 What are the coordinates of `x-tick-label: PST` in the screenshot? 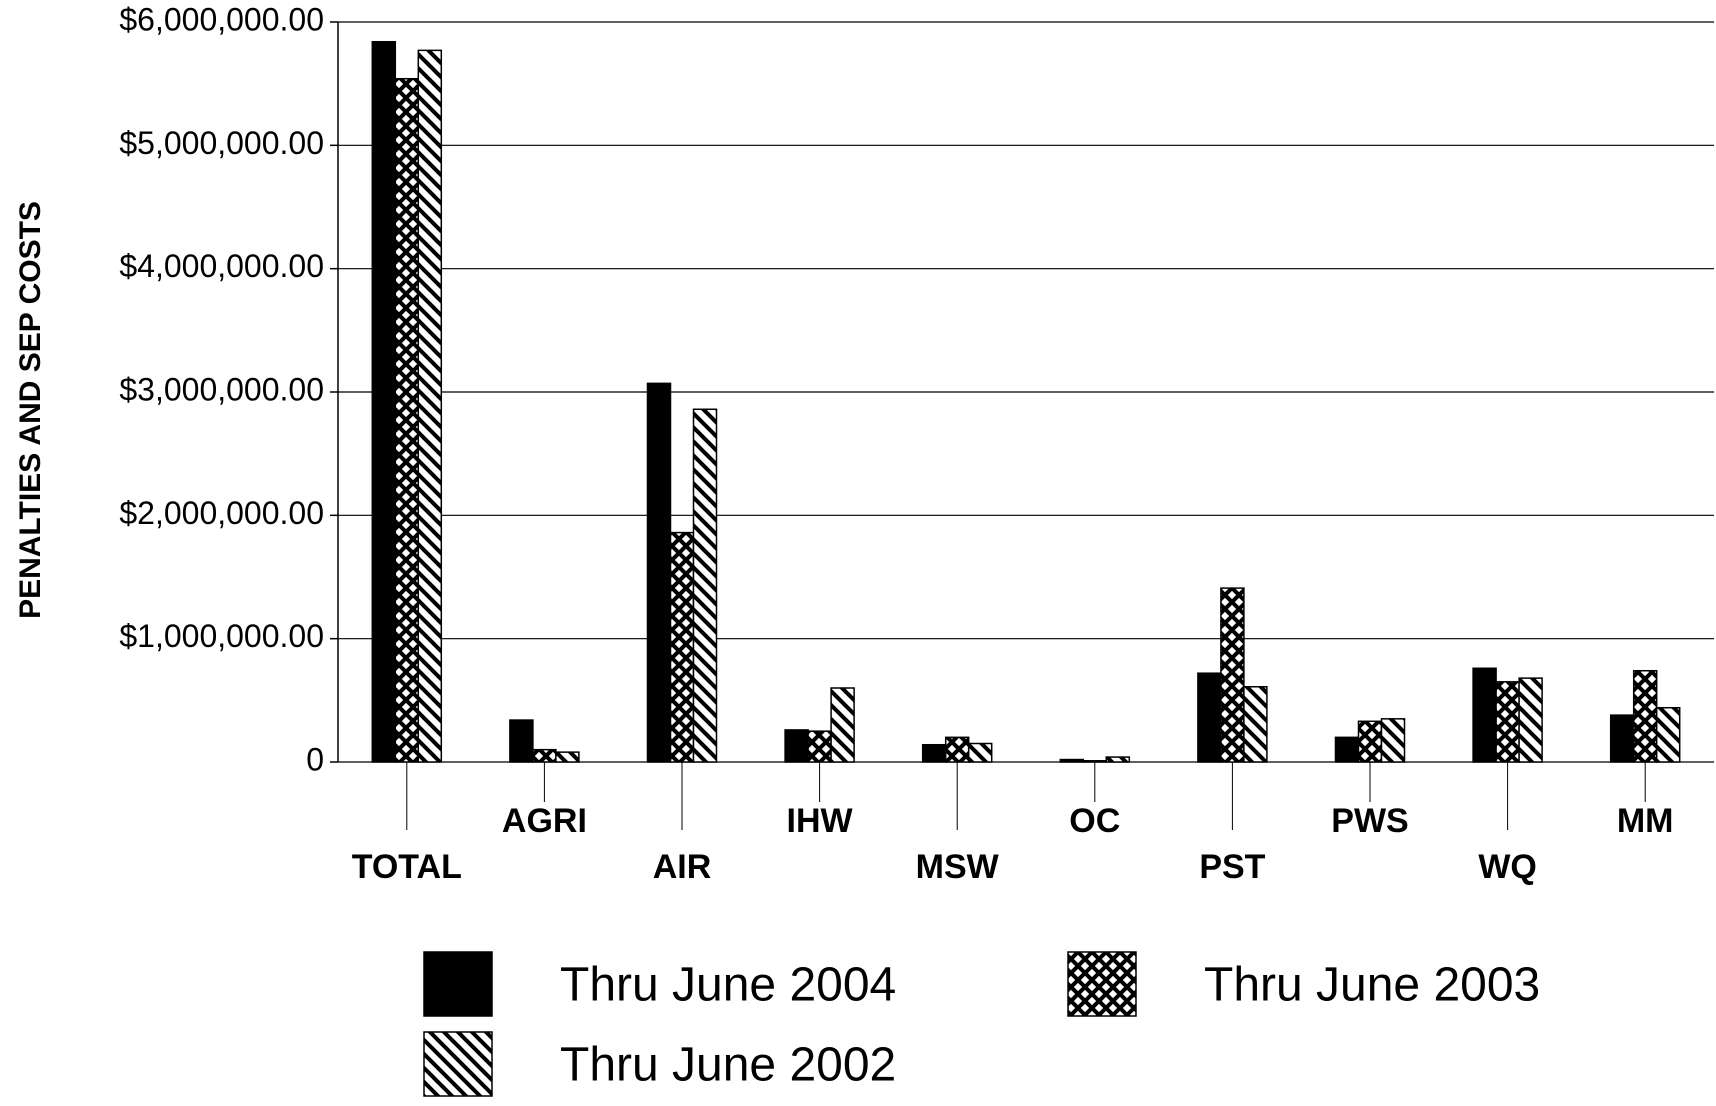 It's located at (1232, 867).